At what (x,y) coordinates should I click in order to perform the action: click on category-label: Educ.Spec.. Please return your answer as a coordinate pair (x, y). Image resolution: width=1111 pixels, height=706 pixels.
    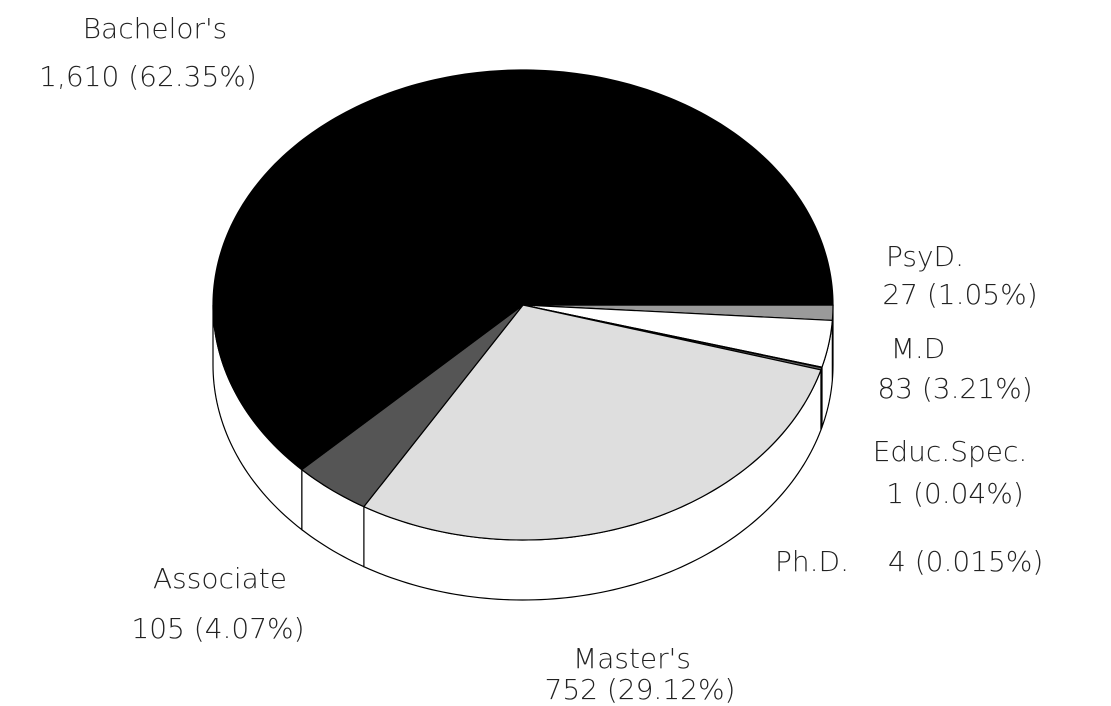
    Looking at the image, I should click on (950, 451).